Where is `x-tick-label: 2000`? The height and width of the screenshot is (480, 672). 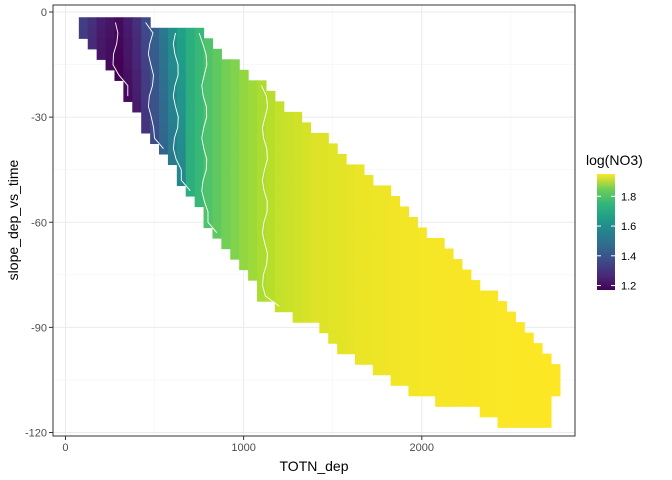 x-tick-label: 2000 is located at coordinates (422, 448).